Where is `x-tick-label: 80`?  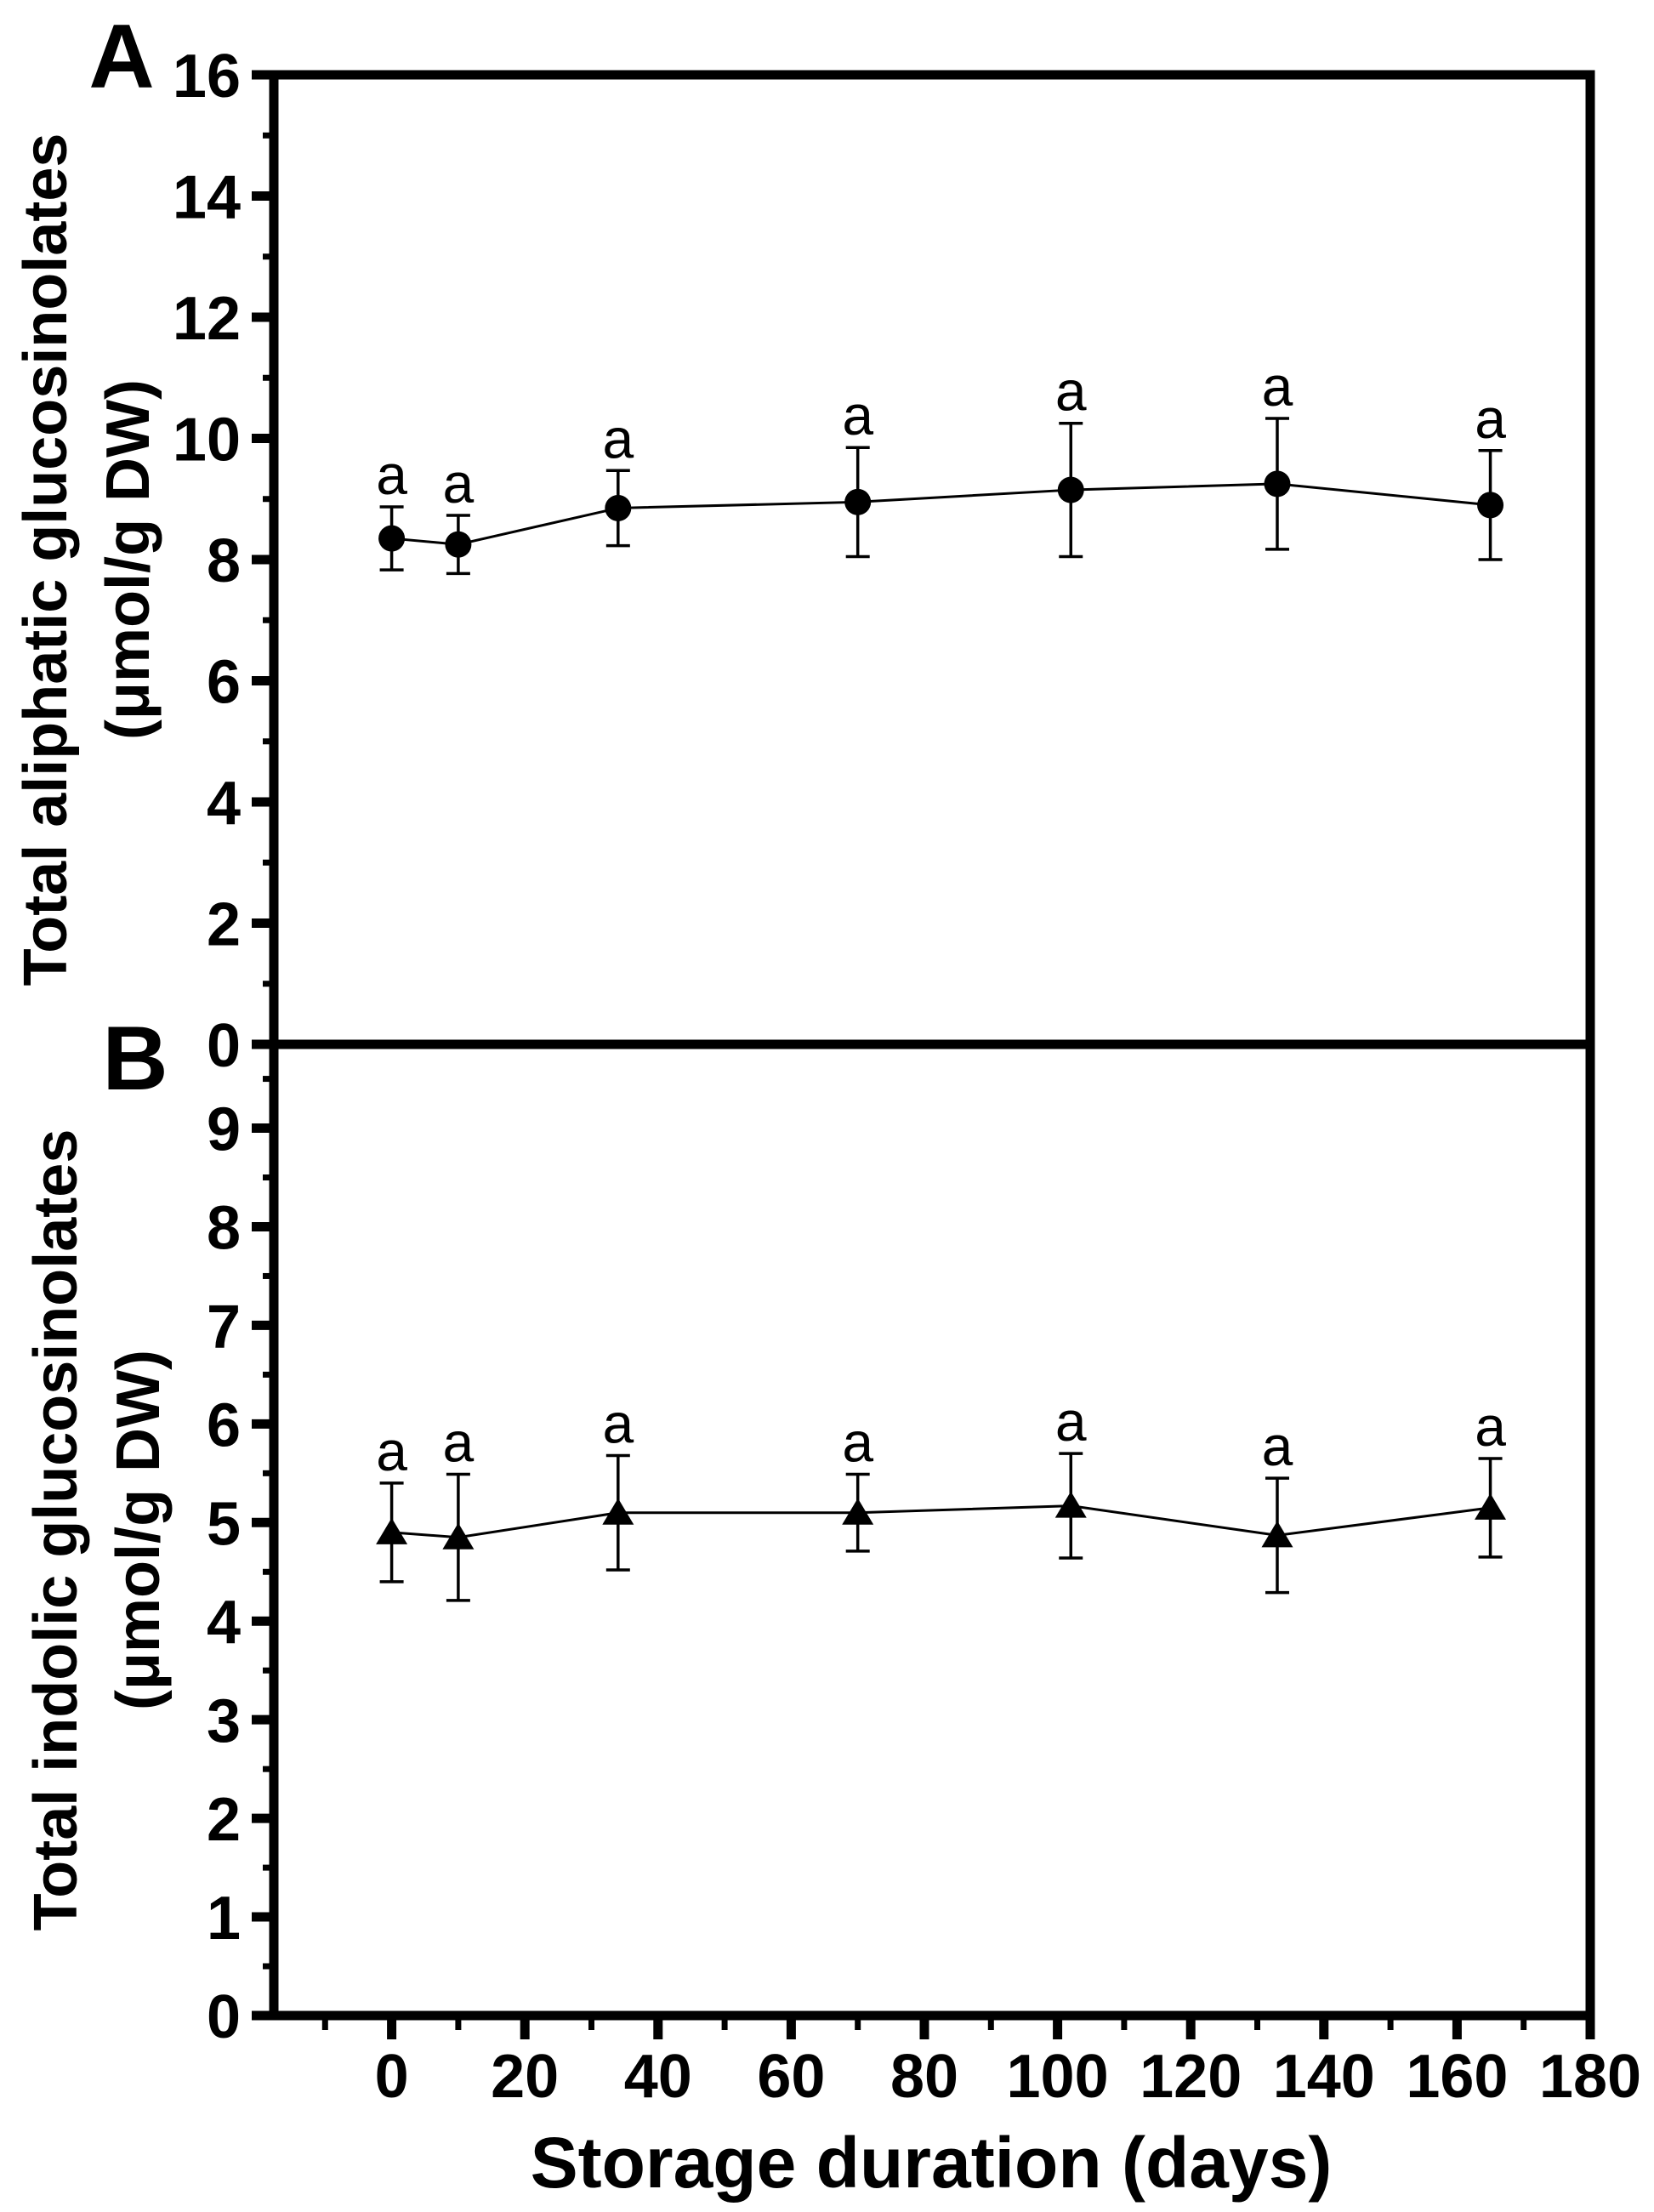 x-tick-label: 80 is located at coordinates (924, 2077).